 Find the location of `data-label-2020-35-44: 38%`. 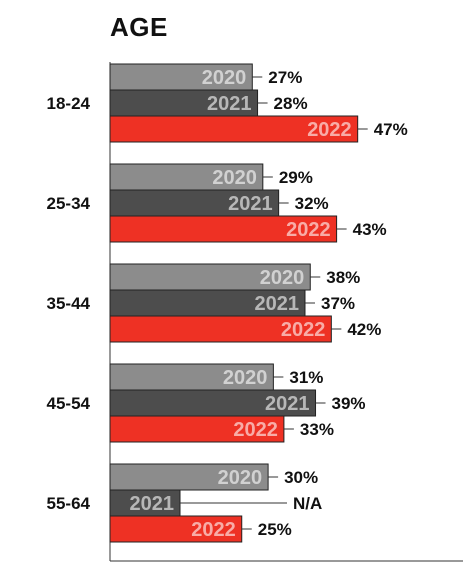

data-label-2020-35-44: 38% is located at coordinates (343, 277).